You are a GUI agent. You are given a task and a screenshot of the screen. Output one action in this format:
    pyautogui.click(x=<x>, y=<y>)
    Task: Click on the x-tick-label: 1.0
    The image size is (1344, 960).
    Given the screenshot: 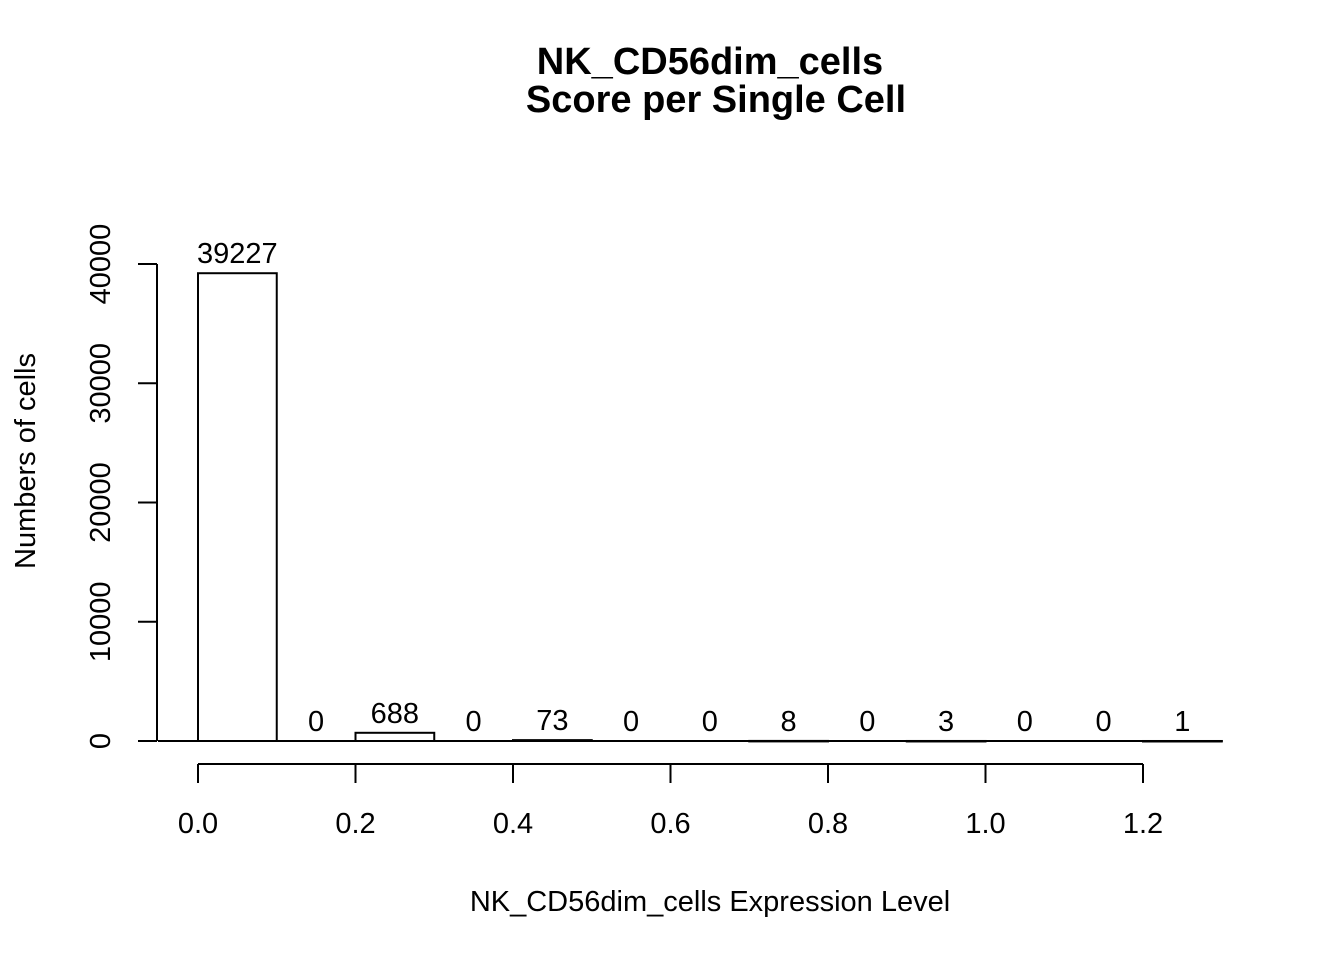 What is the action you would take?
    pyautogui.click(x=985, y=824)
    